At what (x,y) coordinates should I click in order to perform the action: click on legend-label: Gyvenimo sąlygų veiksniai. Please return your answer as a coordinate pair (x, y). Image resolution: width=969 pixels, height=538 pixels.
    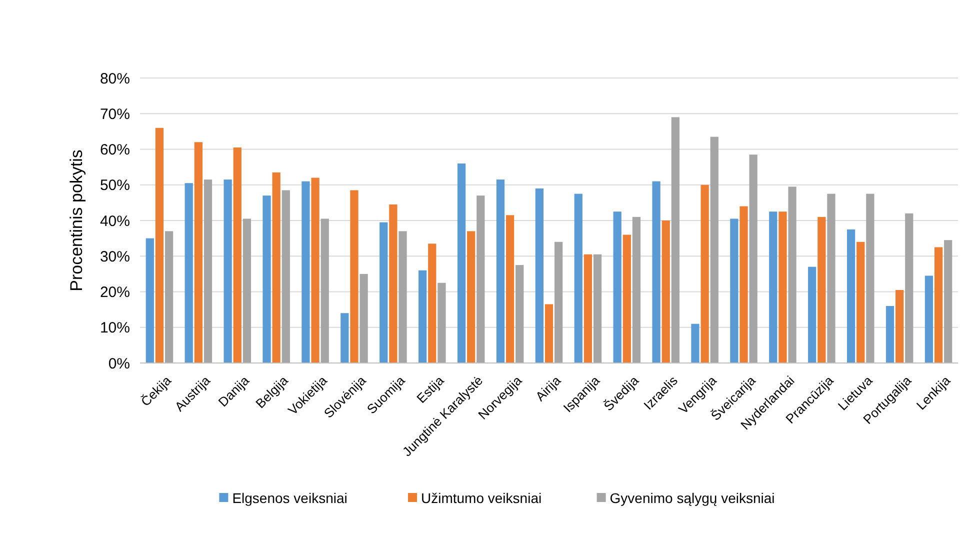
    Looking at the image, I should click on (692, 498).